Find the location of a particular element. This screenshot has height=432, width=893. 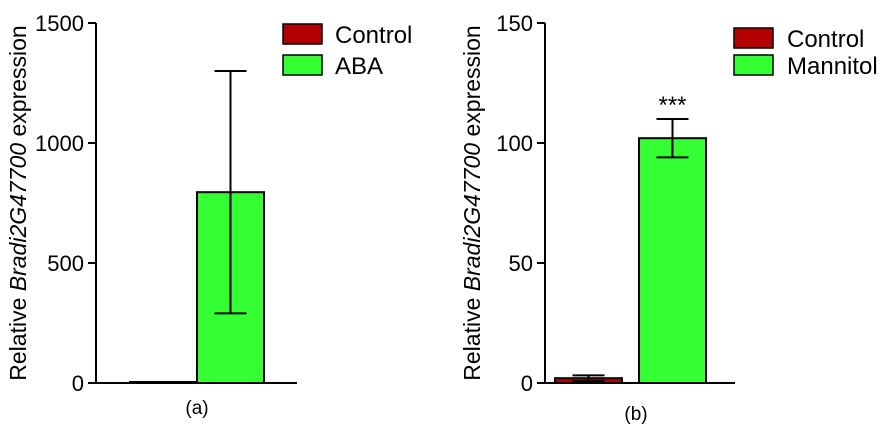

y-tick-label: 150 is located at coordinates (514, 23).